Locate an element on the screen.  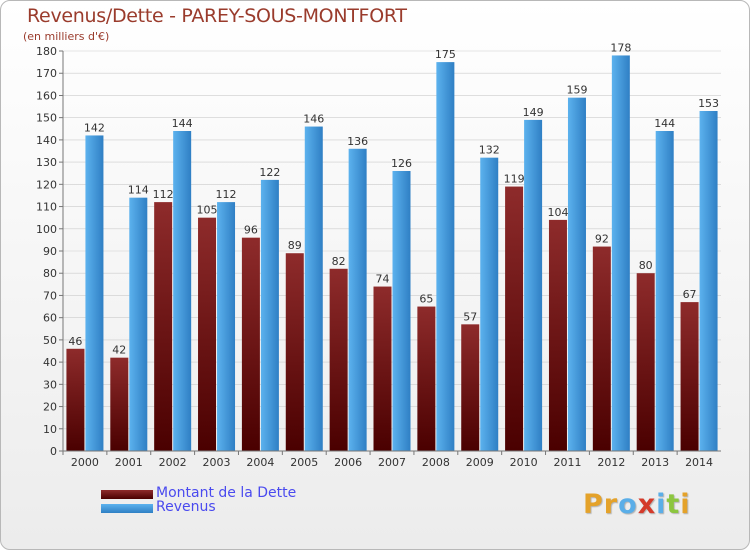
data-label-revenus: 132 is located at coordinates (489, 150).